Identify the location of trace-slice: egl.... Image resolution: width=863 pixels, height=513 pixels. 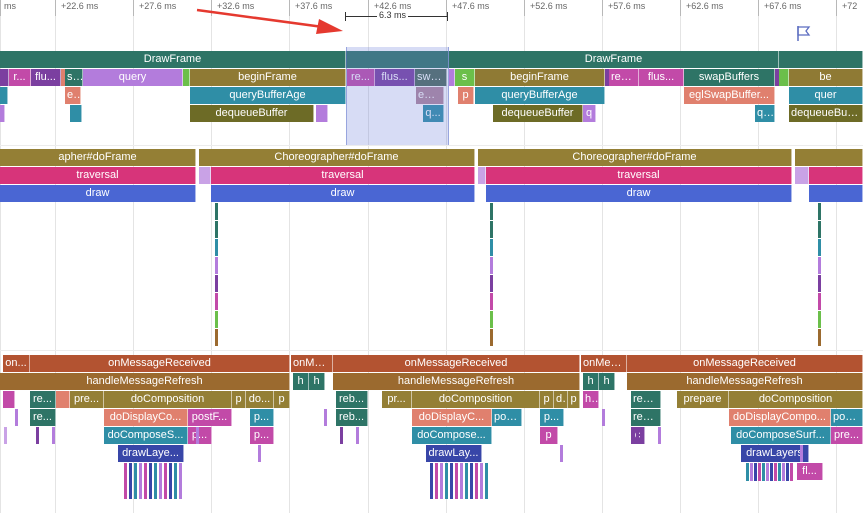
(430, 95).